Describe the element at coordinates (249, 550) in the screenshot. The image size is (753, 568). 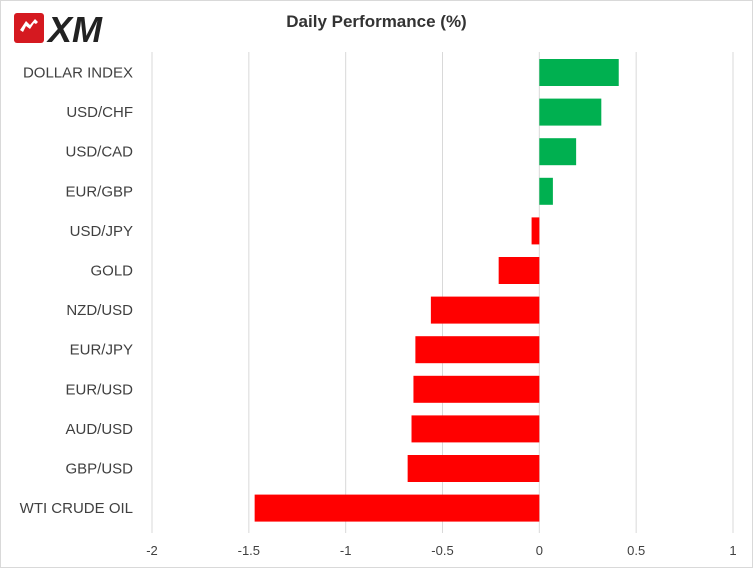
I see `x-tick-label: -1.5` at that location.